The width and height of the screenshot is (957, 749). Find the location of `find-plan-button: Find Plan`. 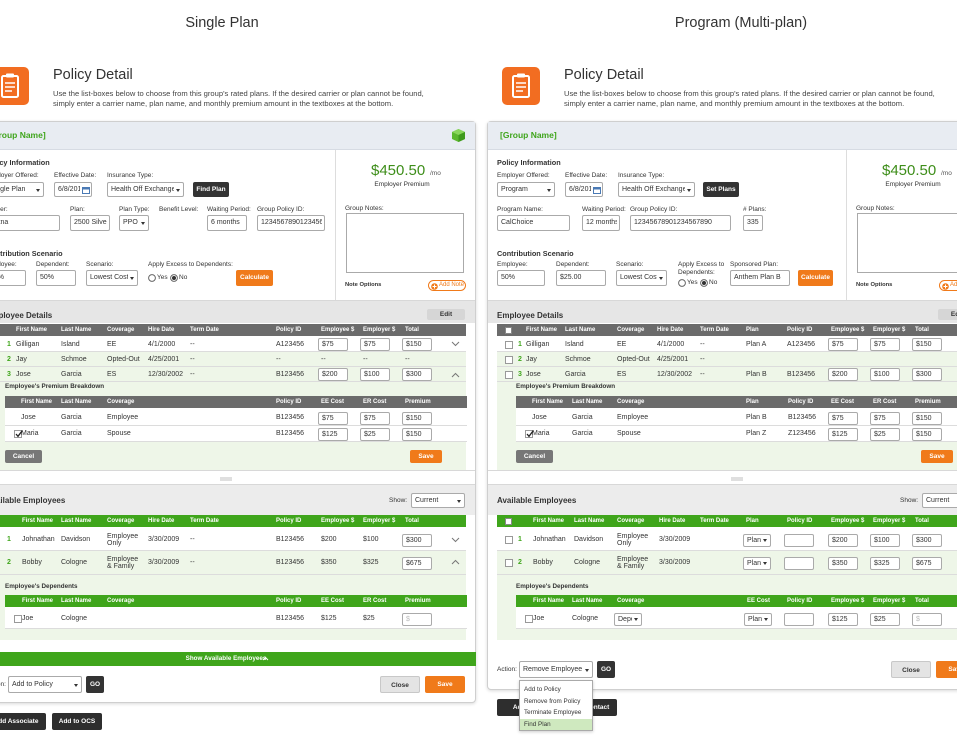

find-plan-button: Find Plan is located at coordinates (211, 189).